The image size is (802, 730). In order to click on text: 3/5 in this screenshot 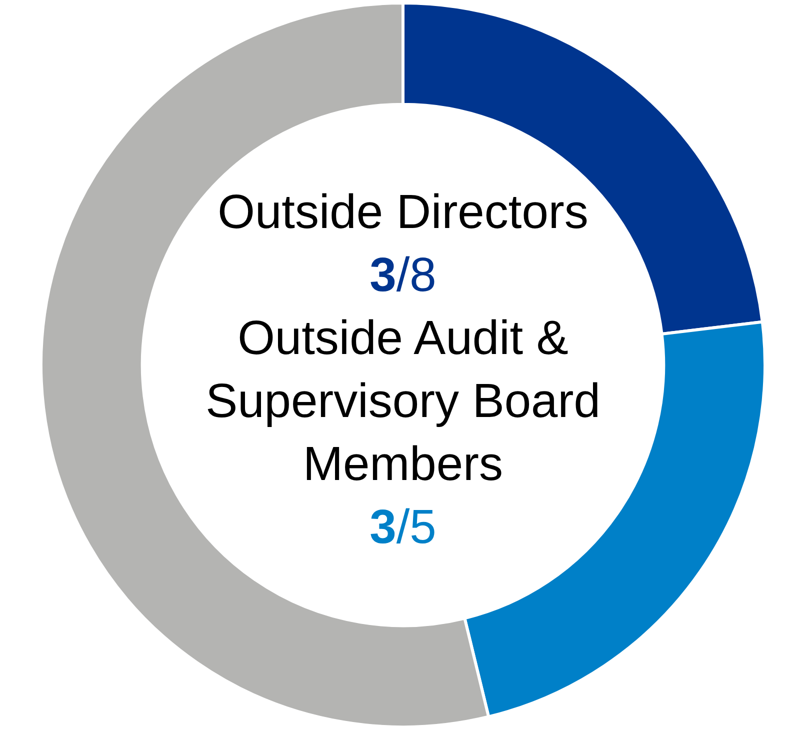, I will do `click(403, 527)`.